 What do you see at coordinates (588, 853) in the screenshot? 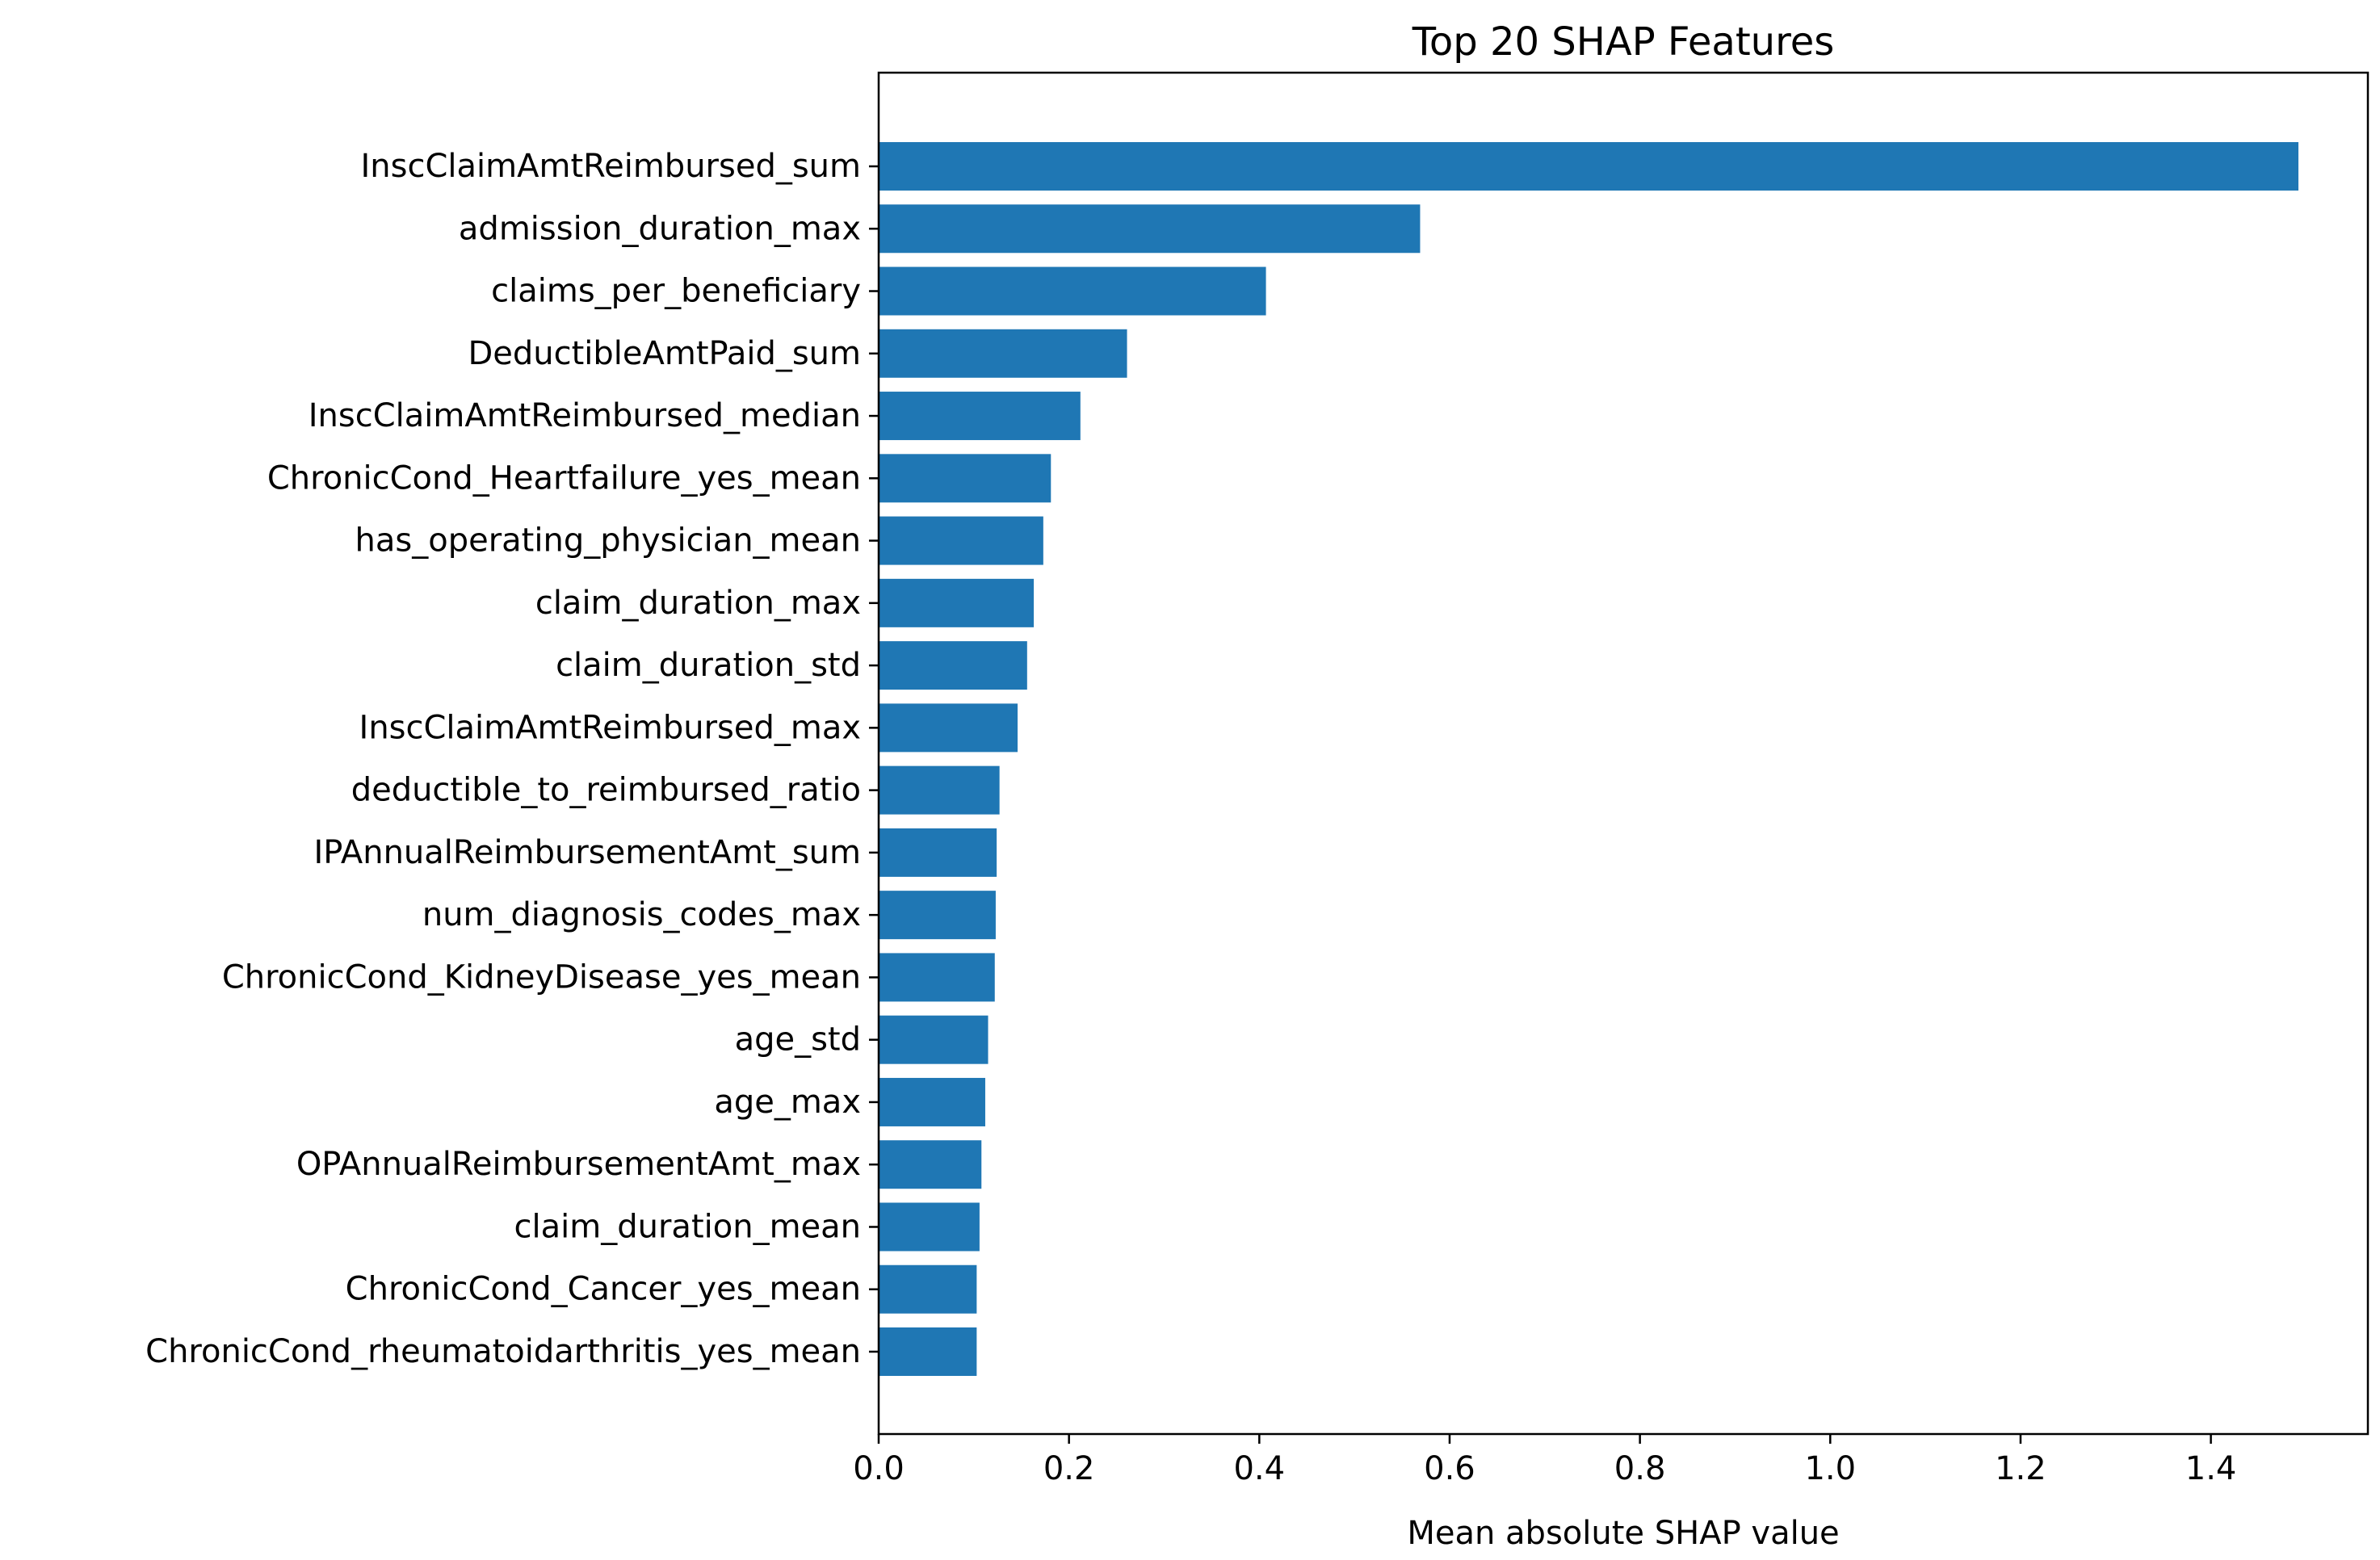
I see `y-tick-label: IPAnnualReimbursementAmt_sum` at bounding box center [588, 853].